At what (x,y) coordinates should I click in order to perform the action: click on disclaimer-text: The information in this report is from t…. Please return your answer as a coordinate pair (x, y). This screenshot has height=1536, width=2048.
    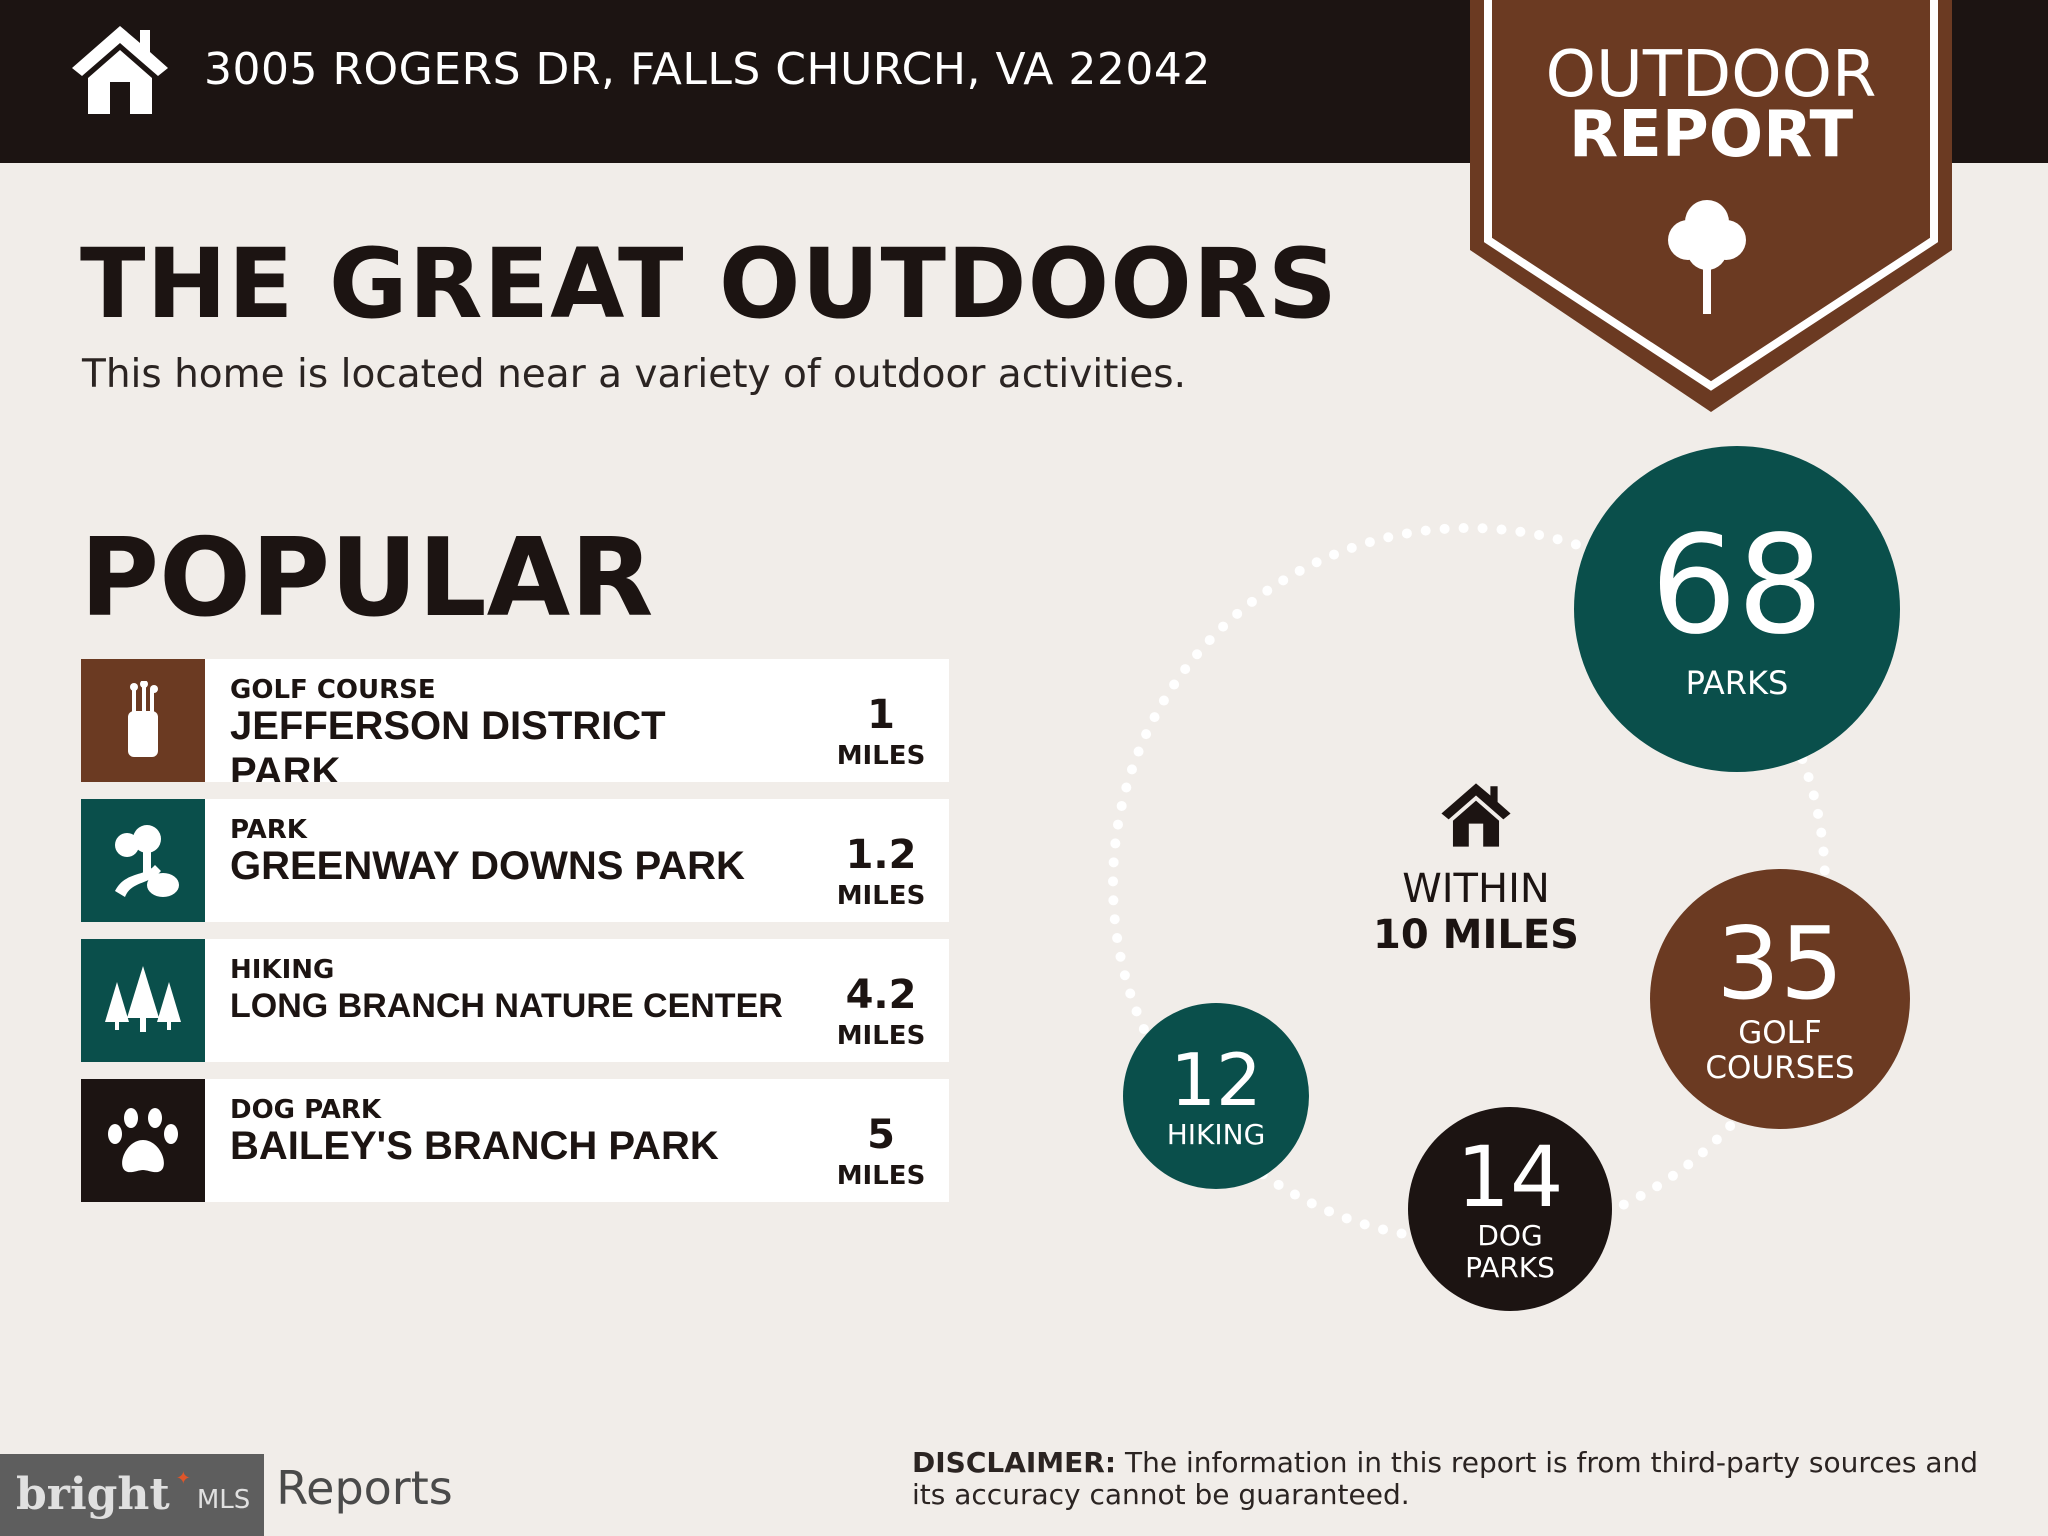
    Looking at the image, I should click on (1445, 1478).